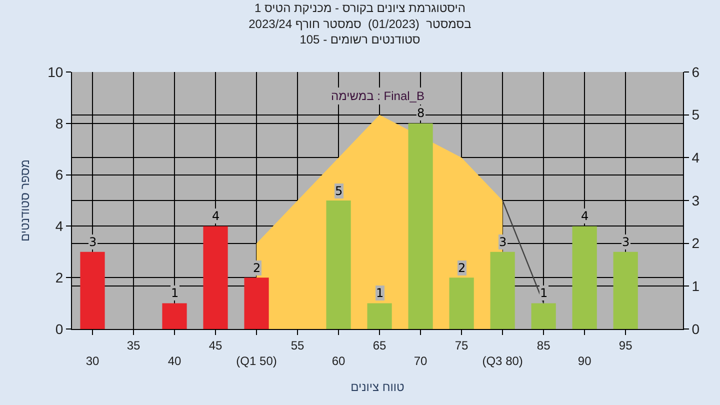 The height and width of the screenshot is (405, 720). I want to click on y2-tick-label: 0, so click(696, 328).